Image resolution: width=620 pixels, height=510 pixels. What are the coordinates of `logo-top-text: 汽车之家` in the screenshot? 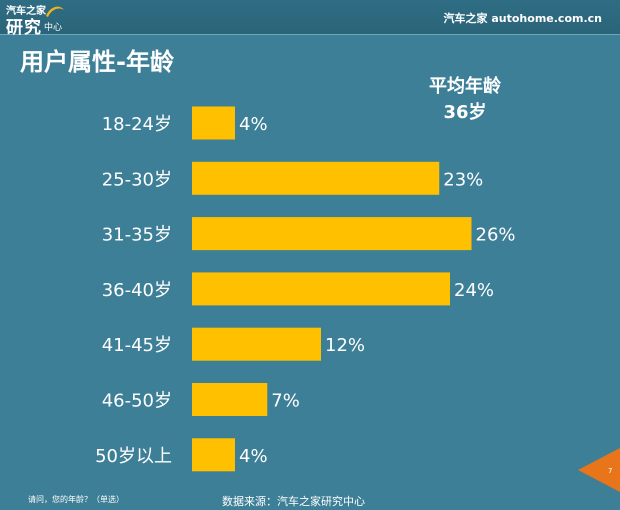 It's located at (26, 11).